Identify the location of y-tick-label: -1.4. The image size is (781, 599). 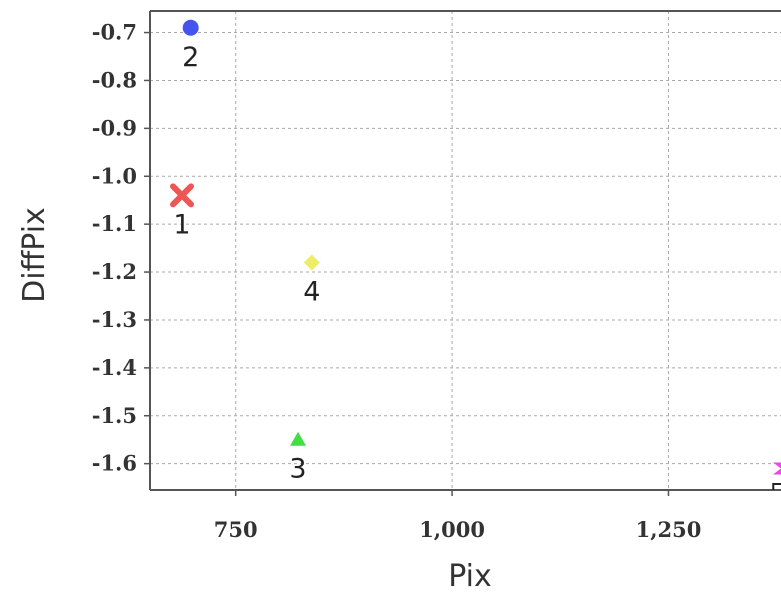
(114, 367).